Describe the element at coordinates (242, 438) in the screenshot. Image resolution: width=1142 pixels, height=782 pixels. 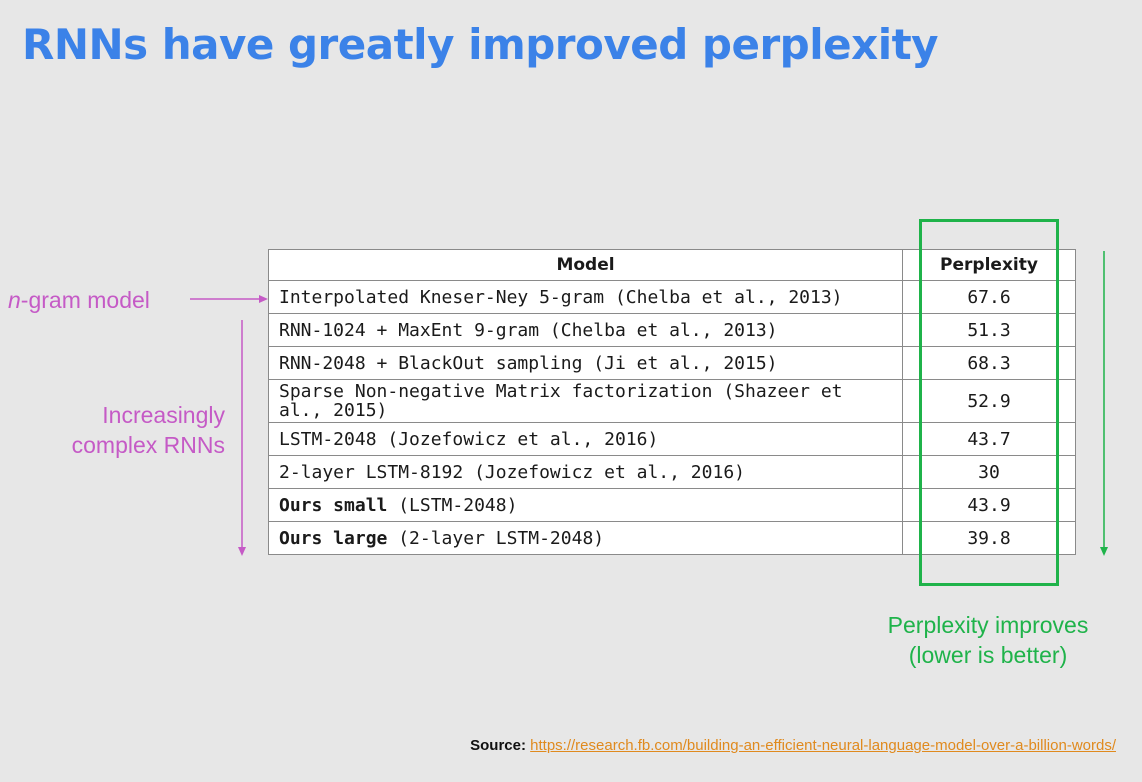
I see `rnn-down-arrow` at that location.